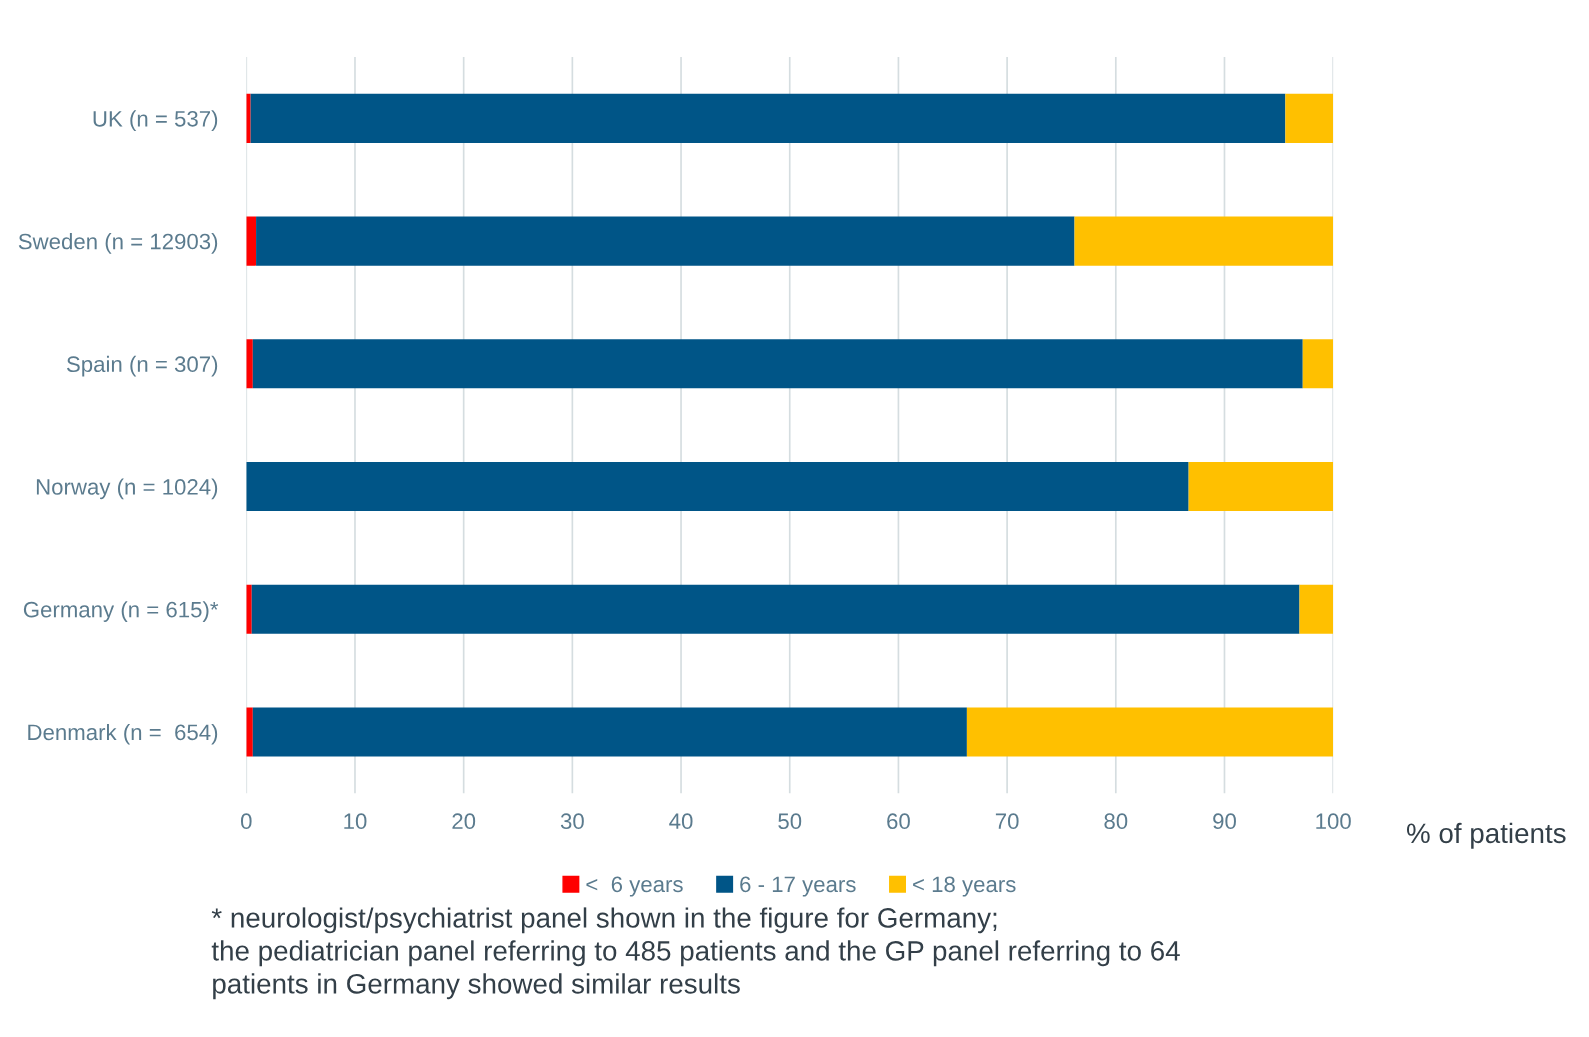 The width and height of the screenshot is (1589, 1037). I want to click on y-tick-label: UK (n = 537), so click(155, 121).